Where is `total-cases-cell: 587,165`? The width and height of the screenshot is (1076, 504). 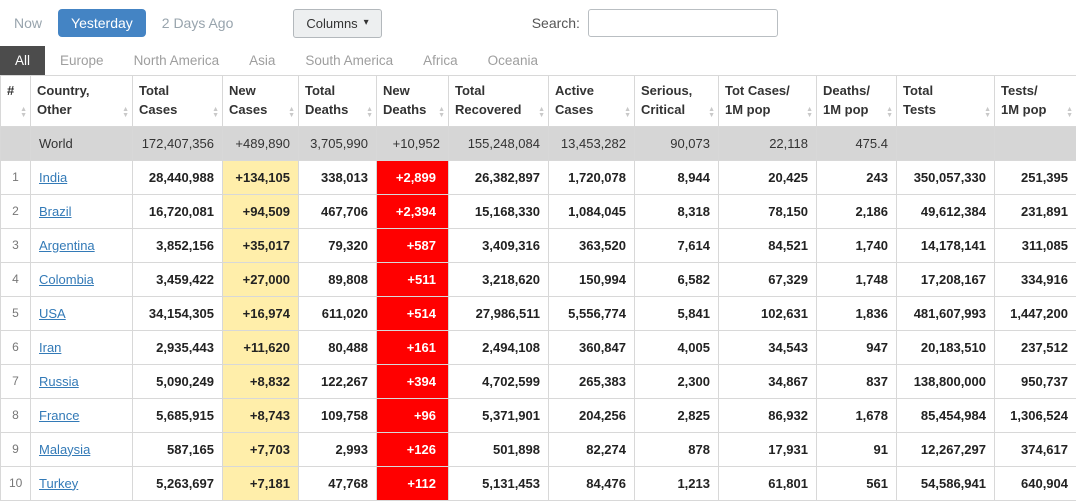 total-cases-cell: 587,165 is located at coordinates (177, 449).